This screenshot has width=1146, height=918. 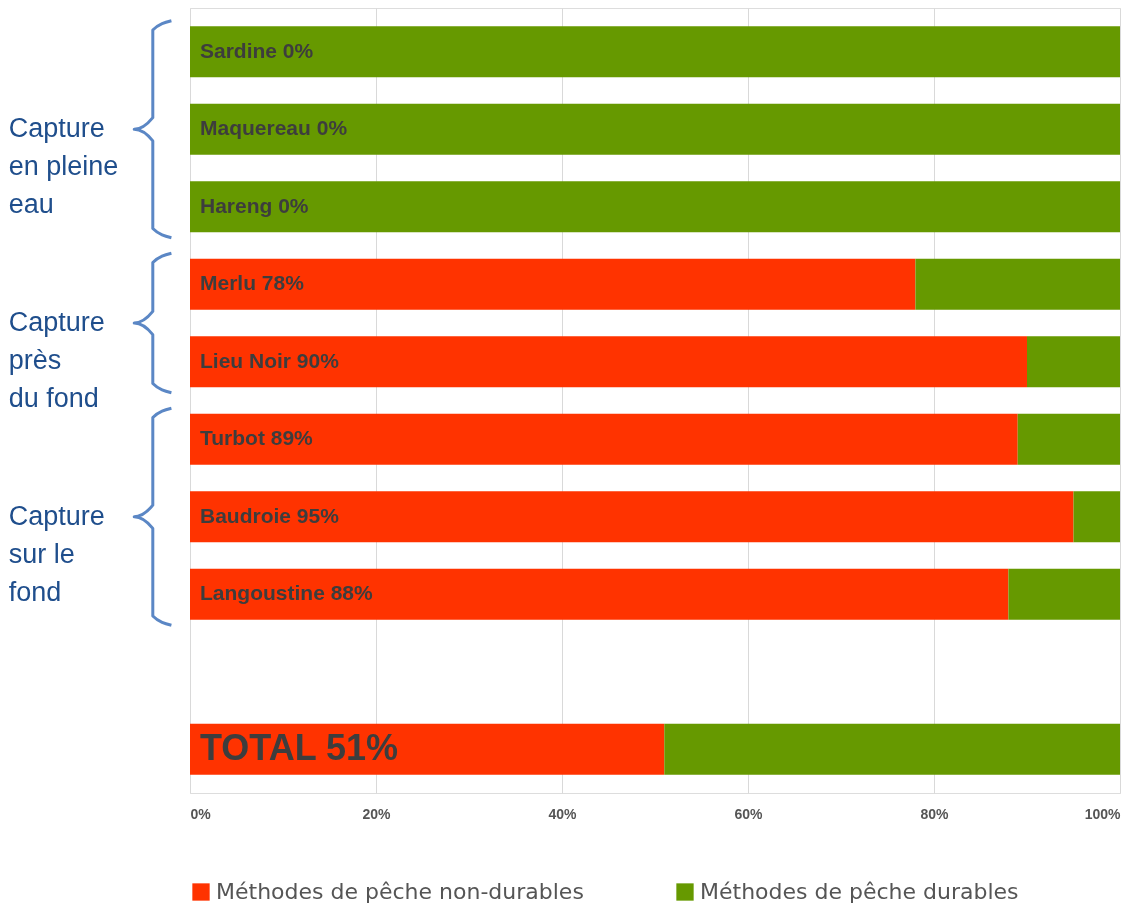 I want to click on text: Capture en pleine eau, so click(x=63, y=166).